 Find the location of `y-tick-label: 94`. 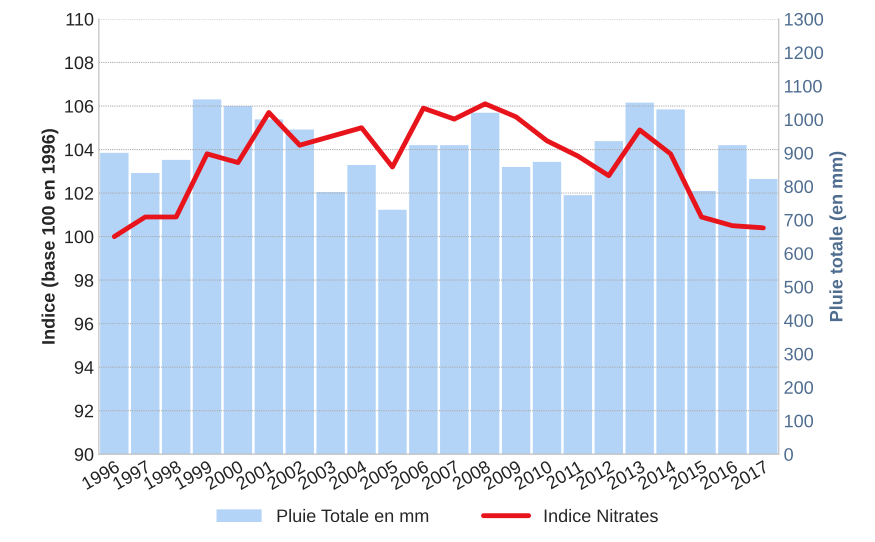

y-tick-label: 94 is located at coordinates (84, 367).